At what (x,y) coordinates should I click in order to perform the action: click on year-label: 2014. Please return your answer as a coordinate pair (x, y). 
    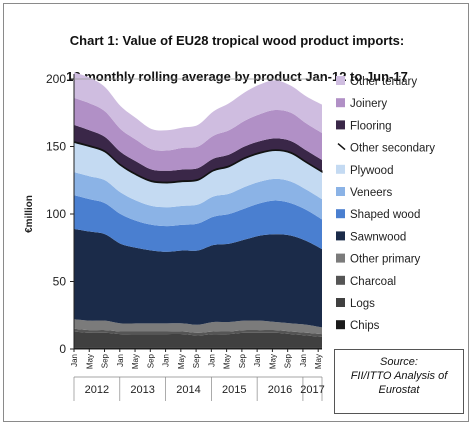
    Looking at the image, I should click on (188, 390).